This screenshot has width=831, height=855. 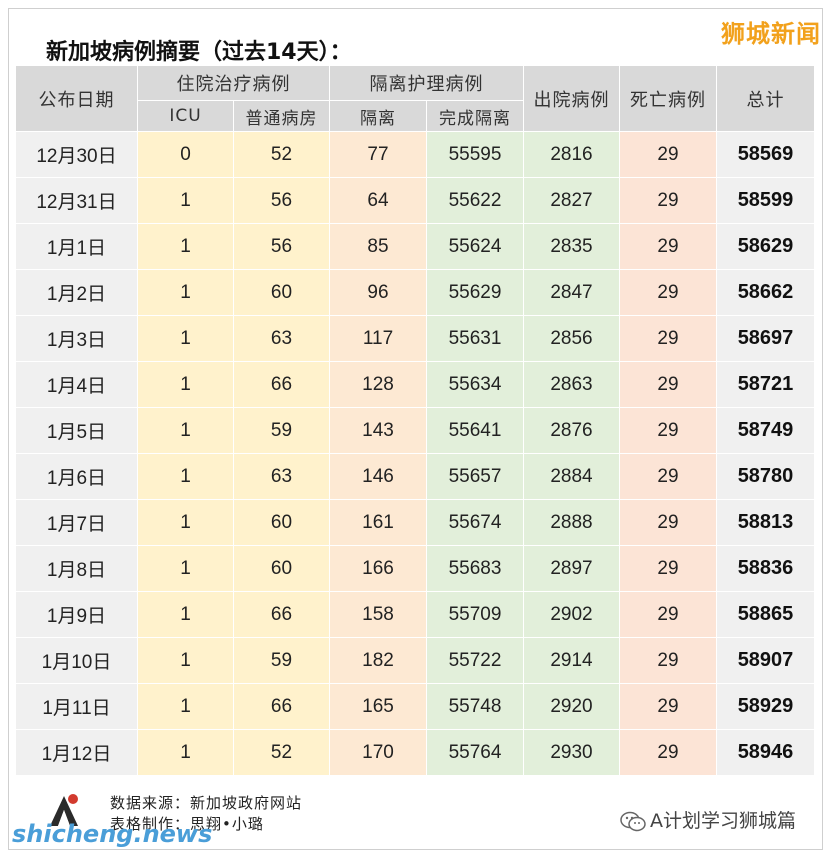 What do you see at coordinates (282, 247) in the screenshot?
I see `cell-general-ward: 56` at bounding box center [282, 247].